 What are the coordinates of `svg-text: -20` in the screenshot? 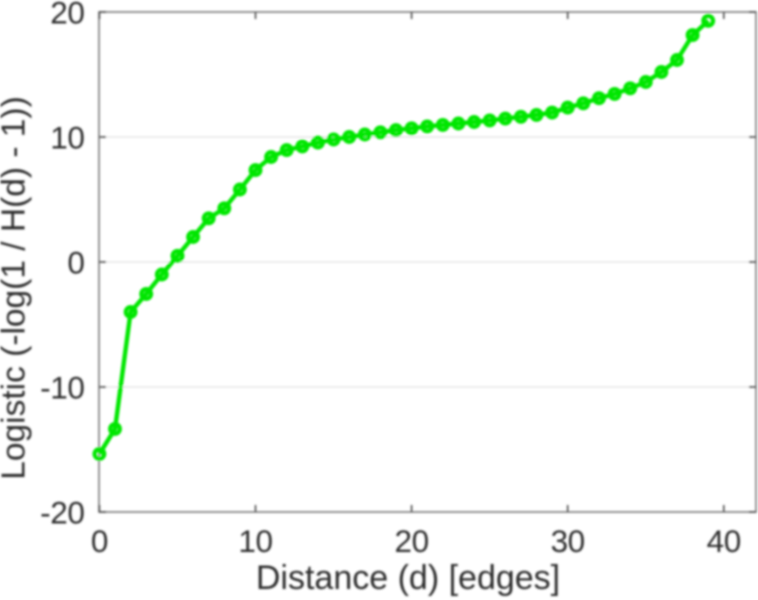 It's located at (62, 513).